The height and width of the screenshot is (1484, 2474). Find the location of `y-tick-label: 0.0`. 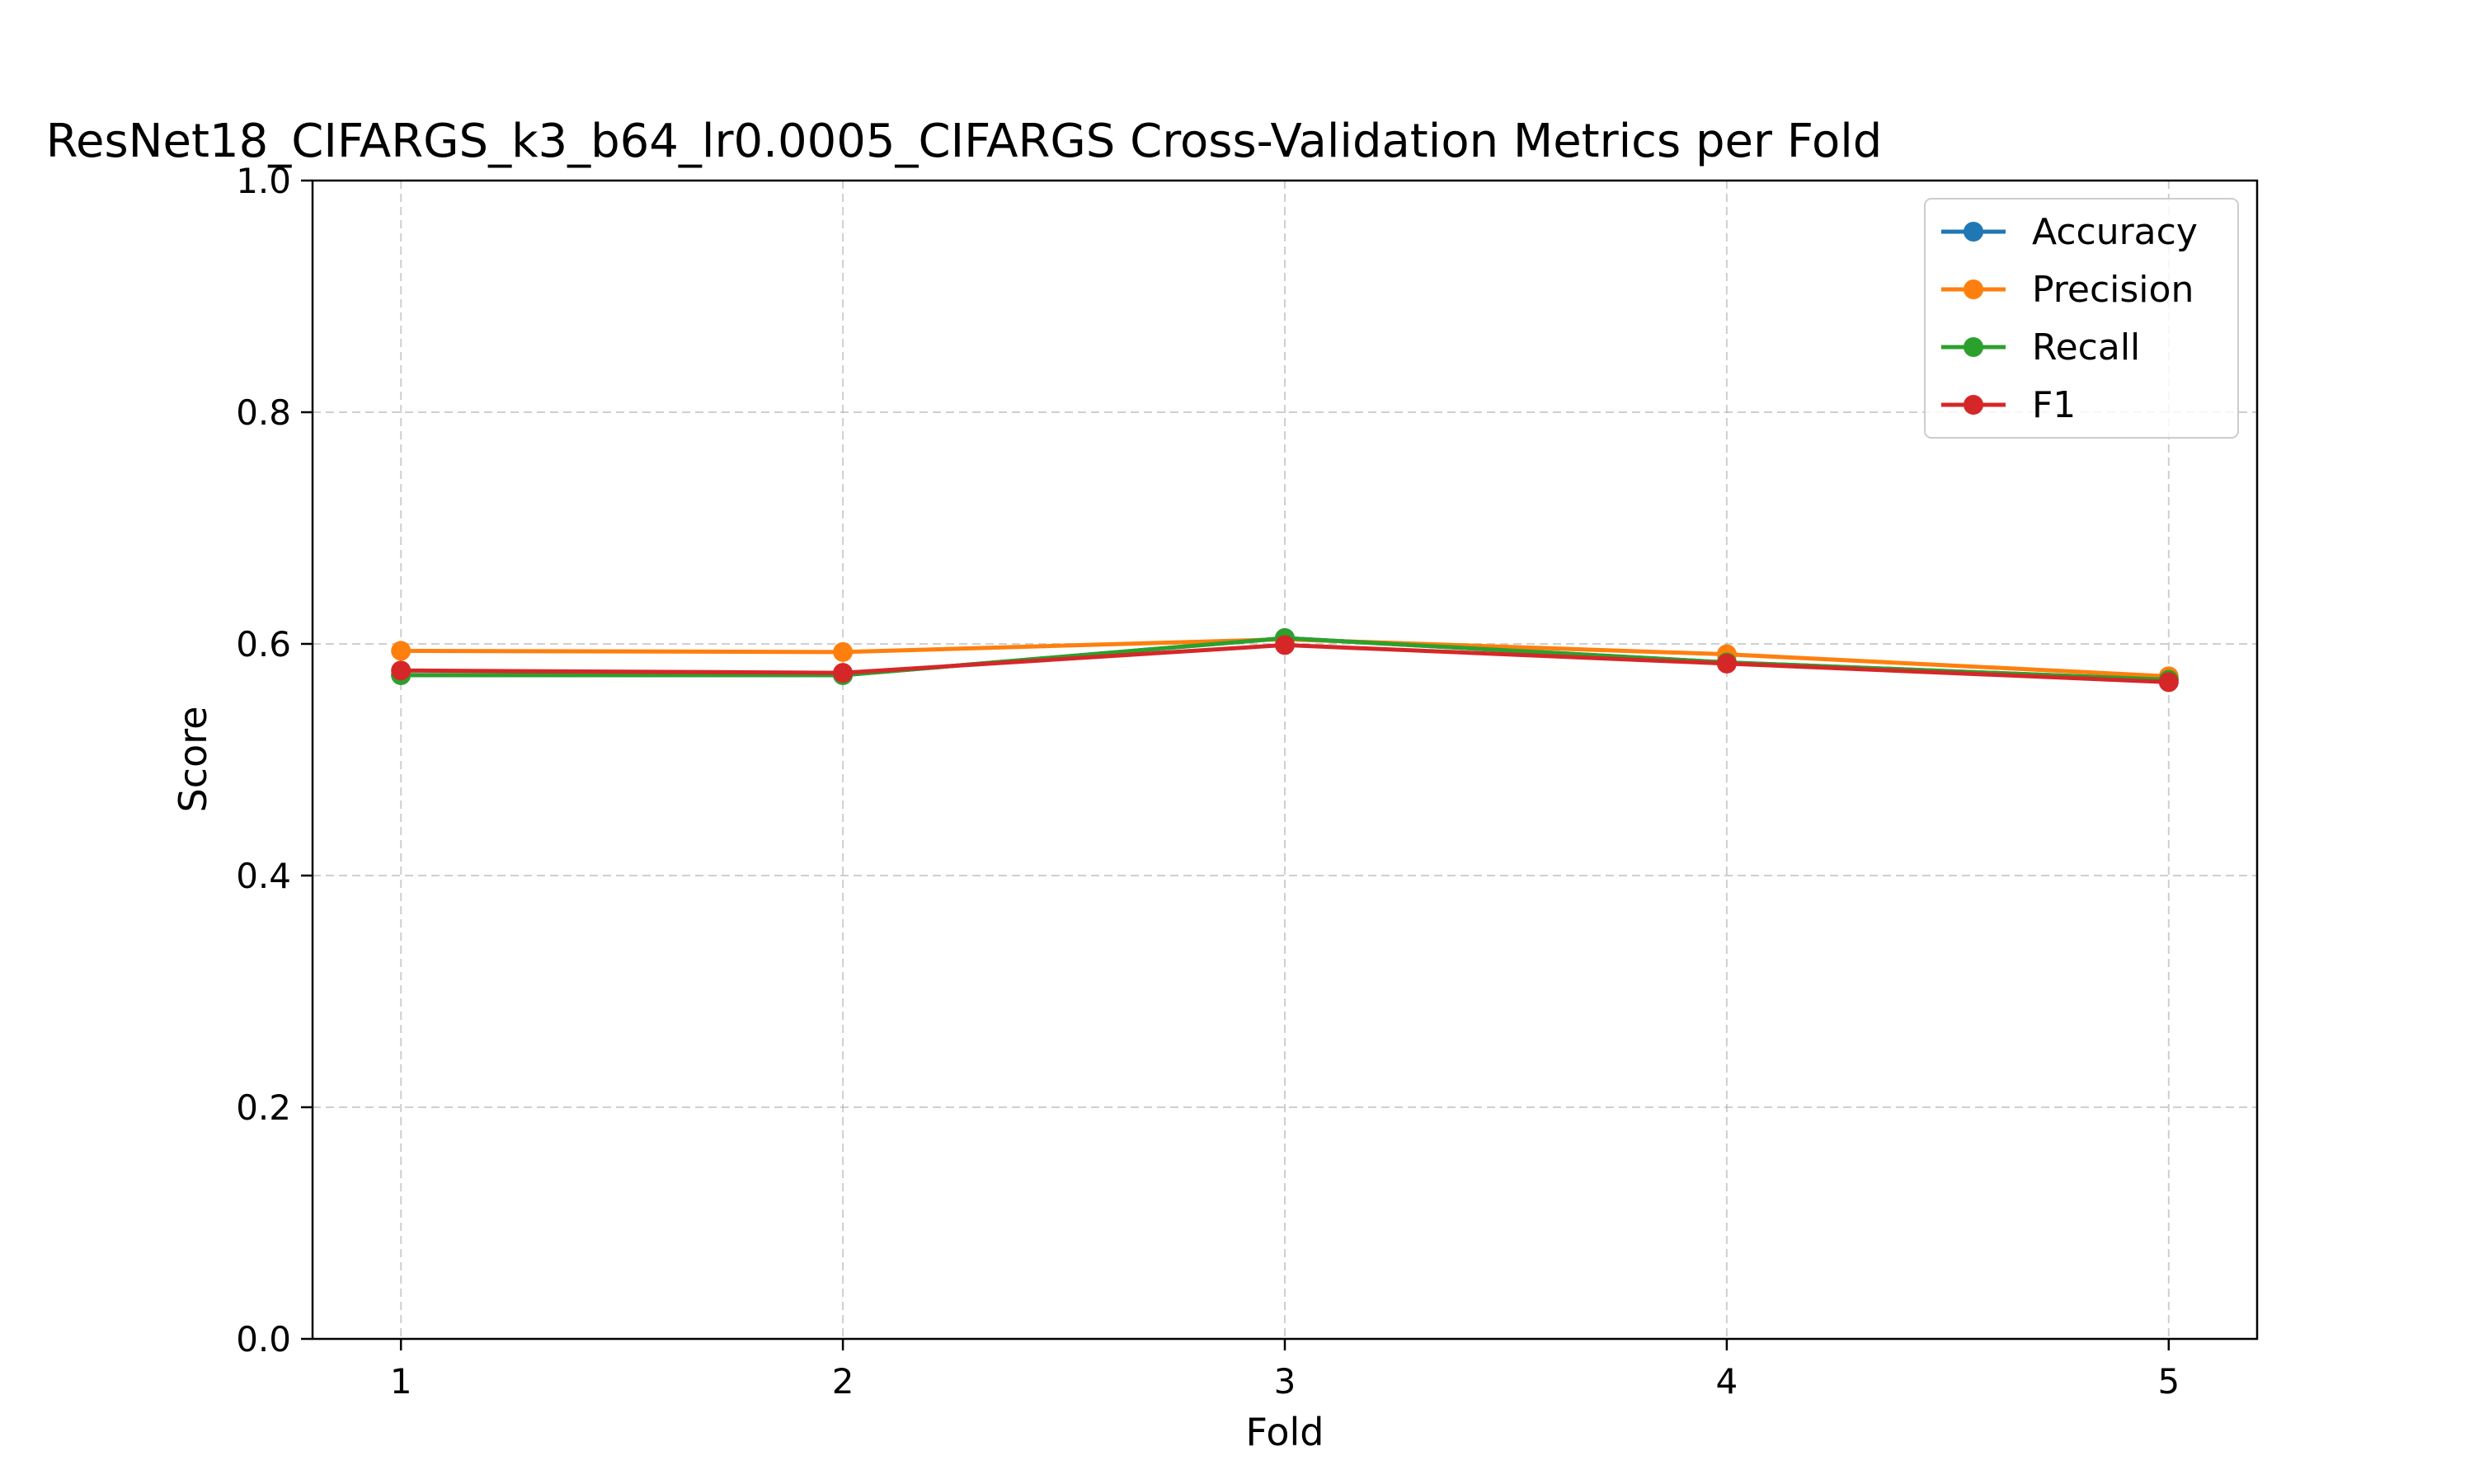

y-tick-label: 0.0 is located at coordinates (263, 1339).